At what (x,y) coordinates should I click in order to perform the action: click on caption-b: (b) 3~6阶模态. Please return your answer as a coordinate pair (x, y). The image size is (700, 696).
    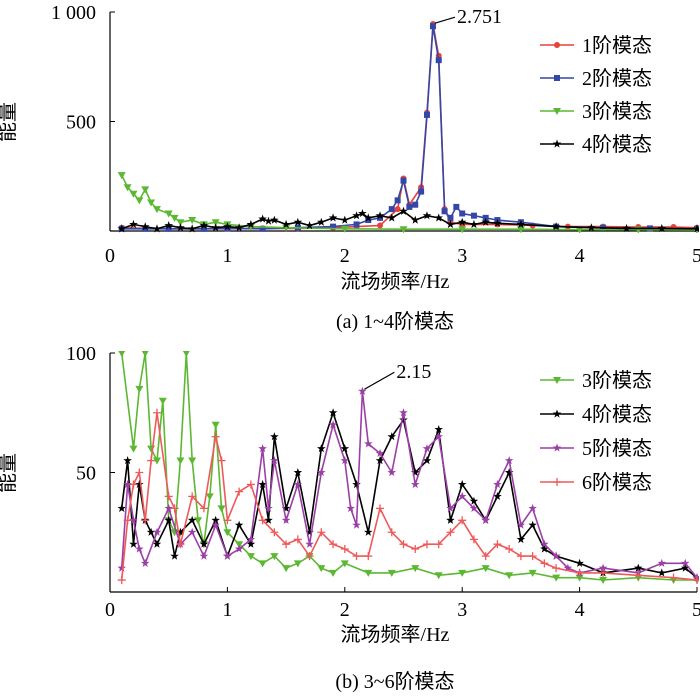
    Looking at the image, I should click on (394, 681).